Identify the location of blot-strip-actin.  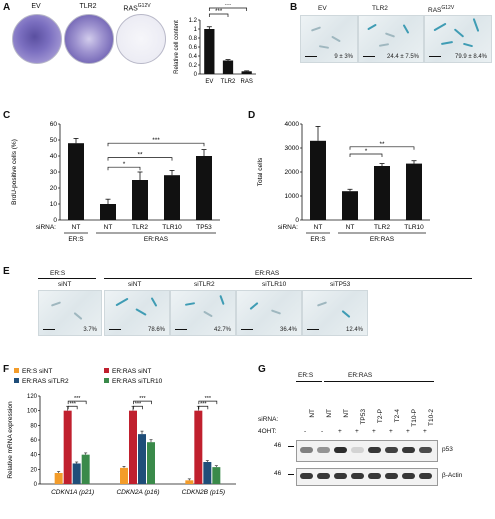
(367, 477).